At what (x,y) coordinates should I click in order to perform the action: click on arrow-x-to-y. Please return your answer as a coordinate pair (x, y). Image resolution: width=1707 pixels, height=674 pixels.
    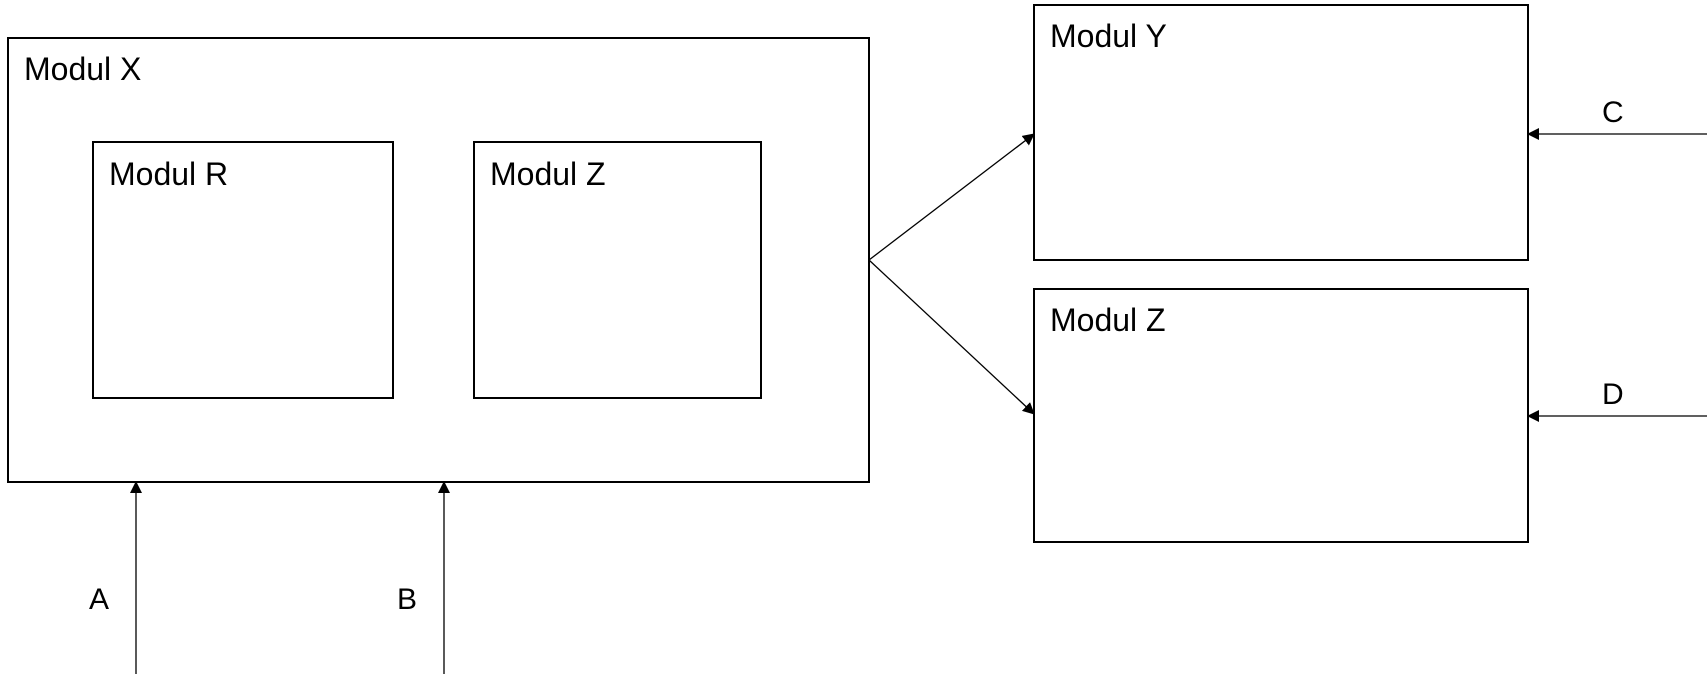
    Looking at the image, I should click on (951, 197).